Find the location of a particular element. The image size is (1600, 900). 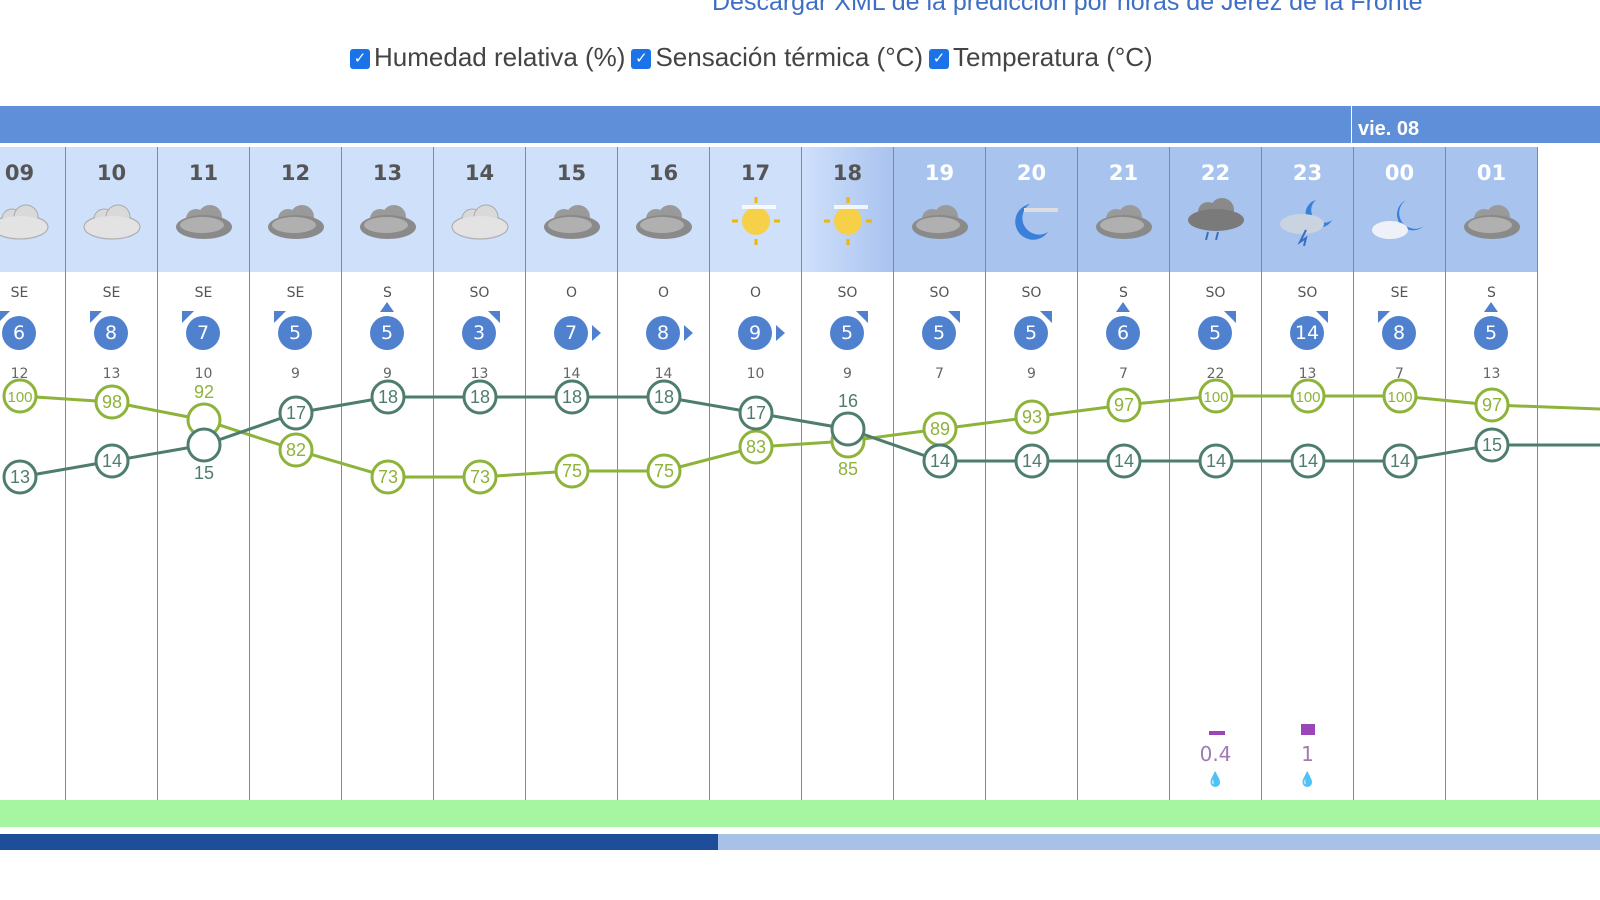

wind-speed: 14 is located at coordinates (1307, 333).